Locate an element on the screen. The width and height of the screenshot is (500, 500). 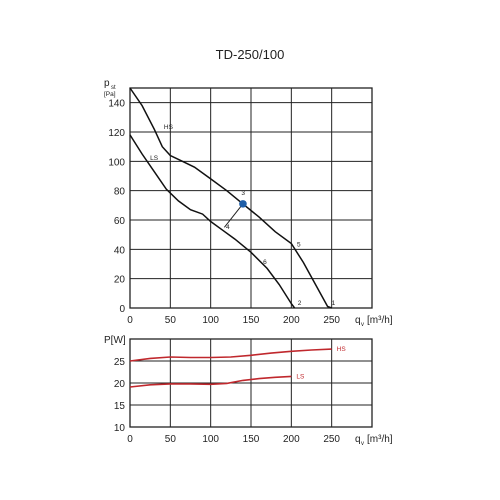
y-tick-label: 80 is located at coordinates (120, 192).